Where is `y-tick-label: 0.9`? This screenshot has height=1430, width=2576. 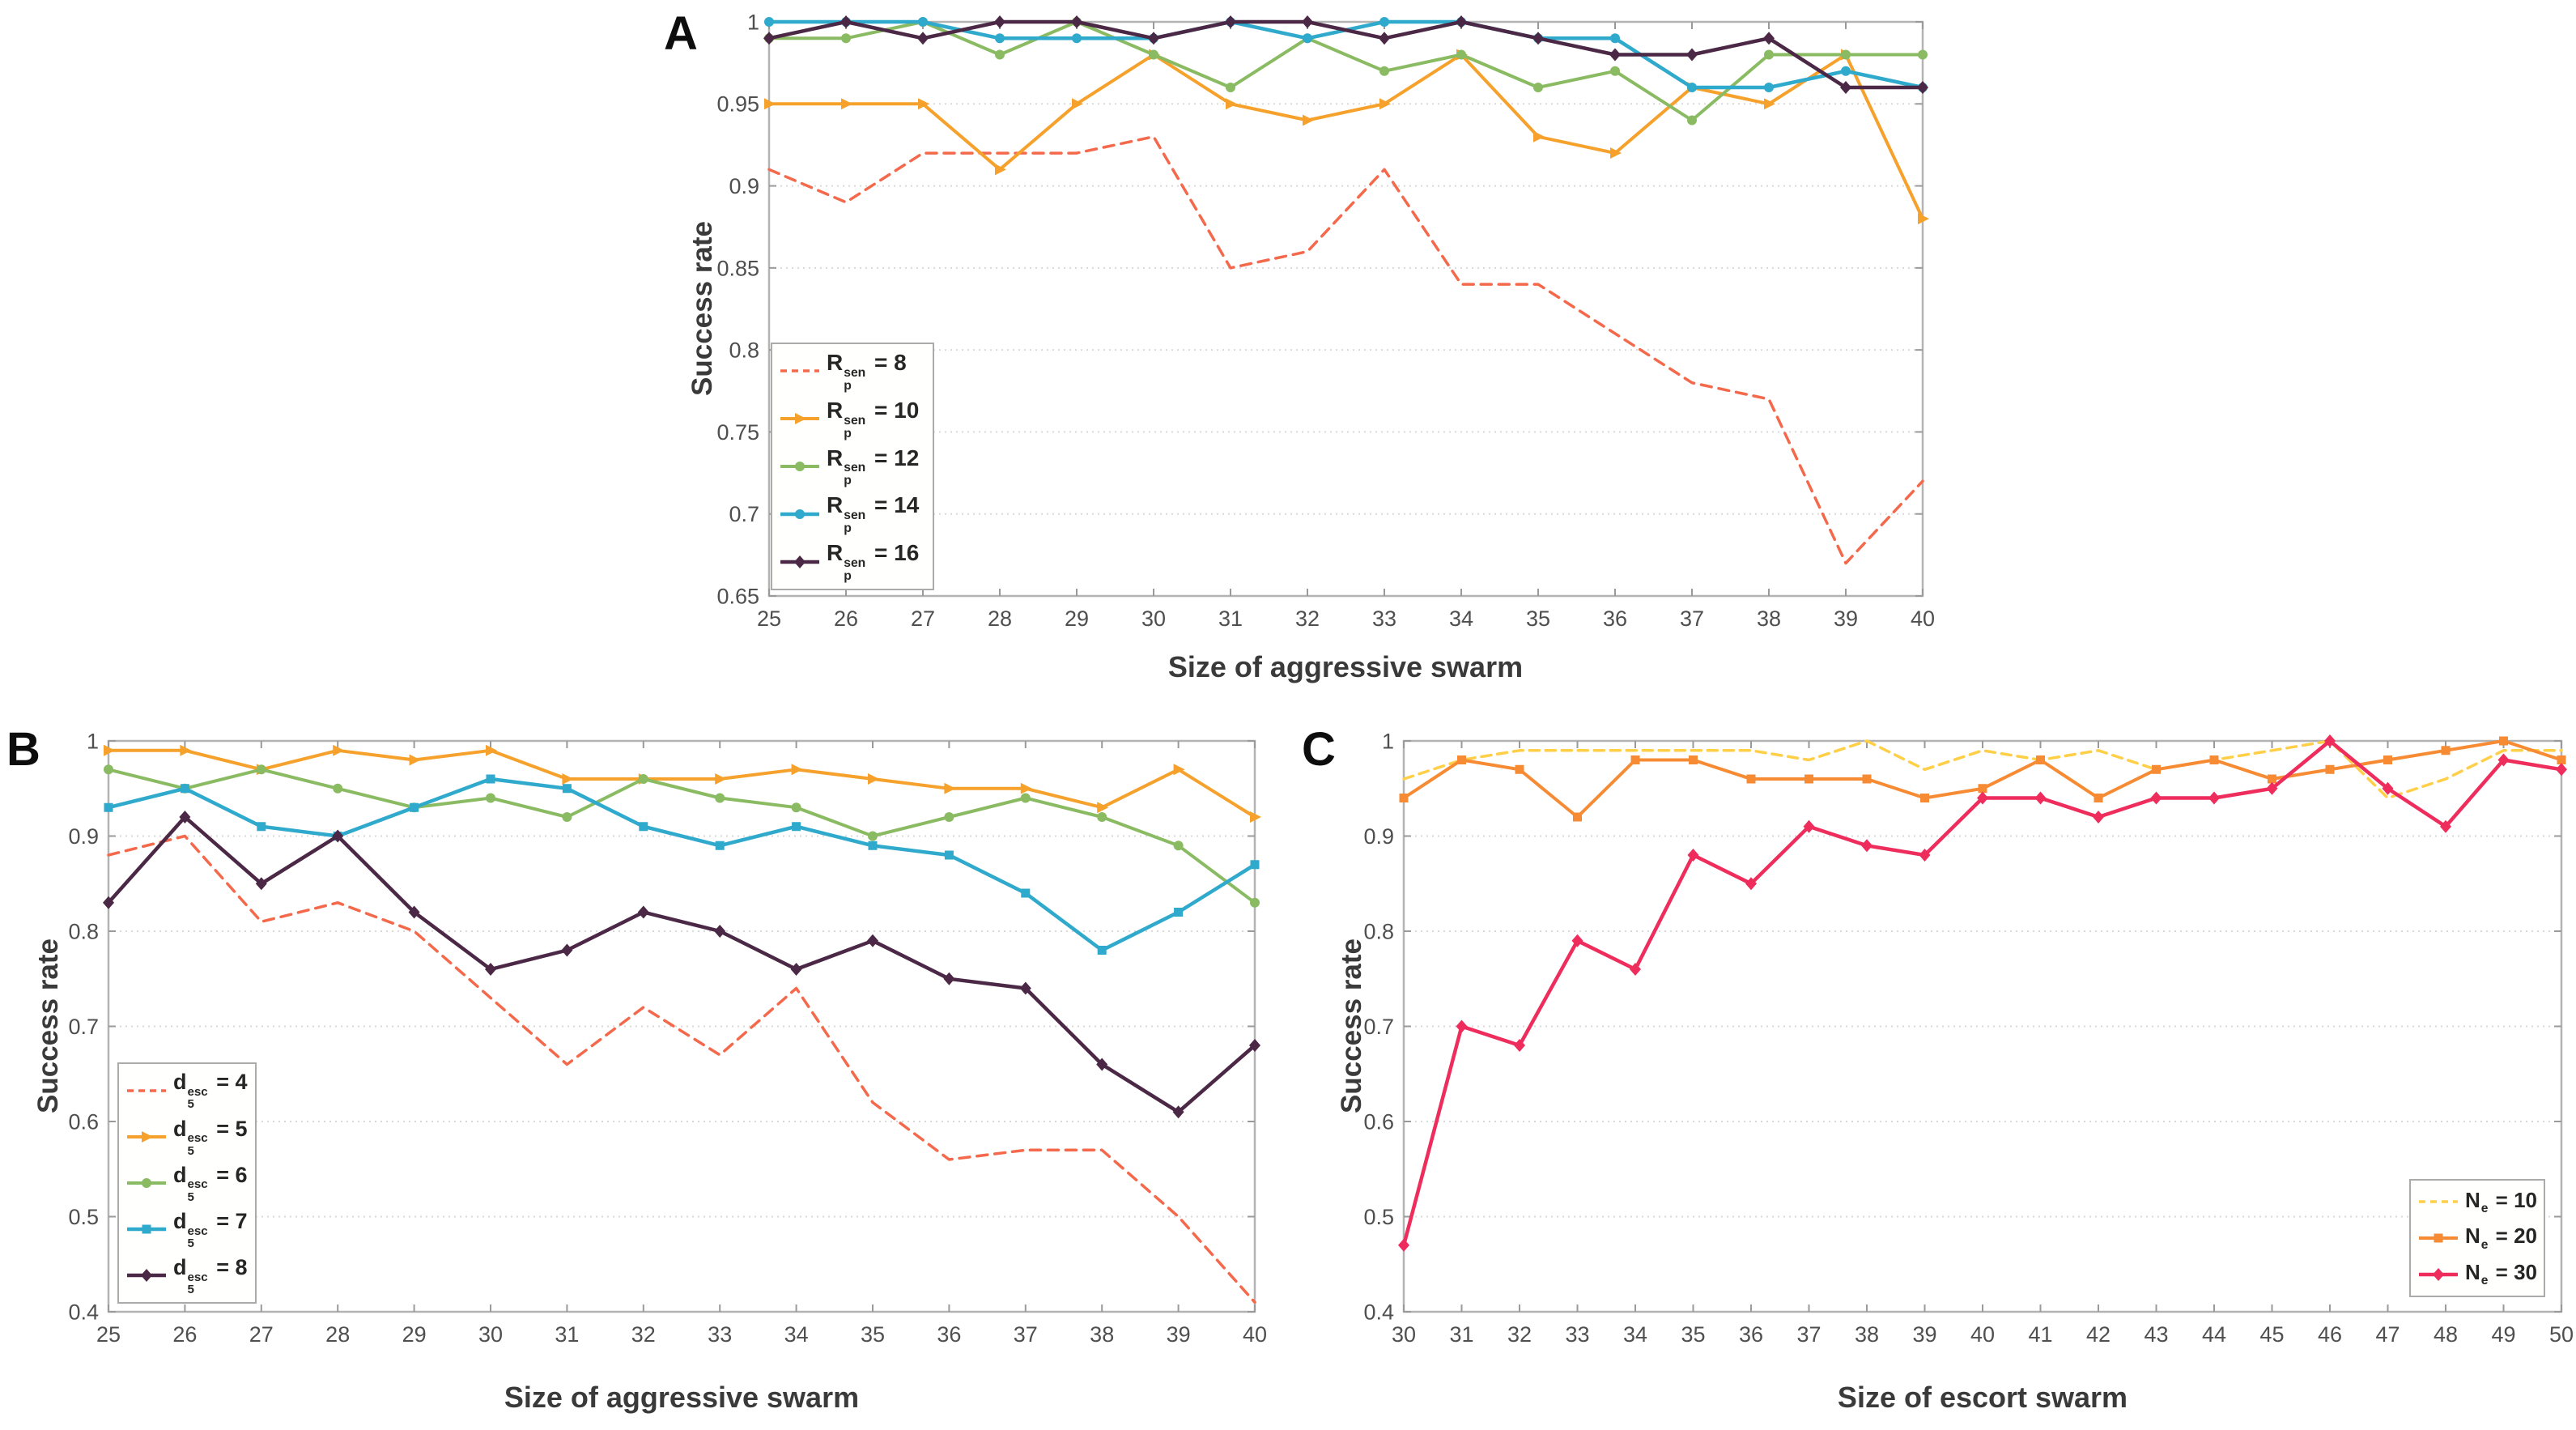 y-tick-label: 0.9 is located at coordinates (1379, 836).